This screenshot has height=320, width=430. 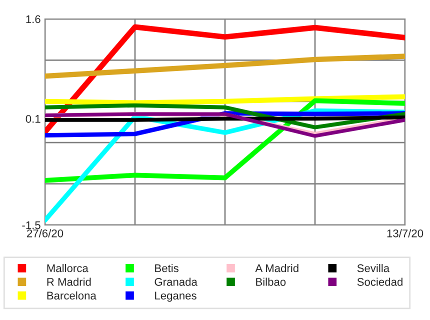 I want to click on legend-label: R Madrid, so click(x=69, y=282).